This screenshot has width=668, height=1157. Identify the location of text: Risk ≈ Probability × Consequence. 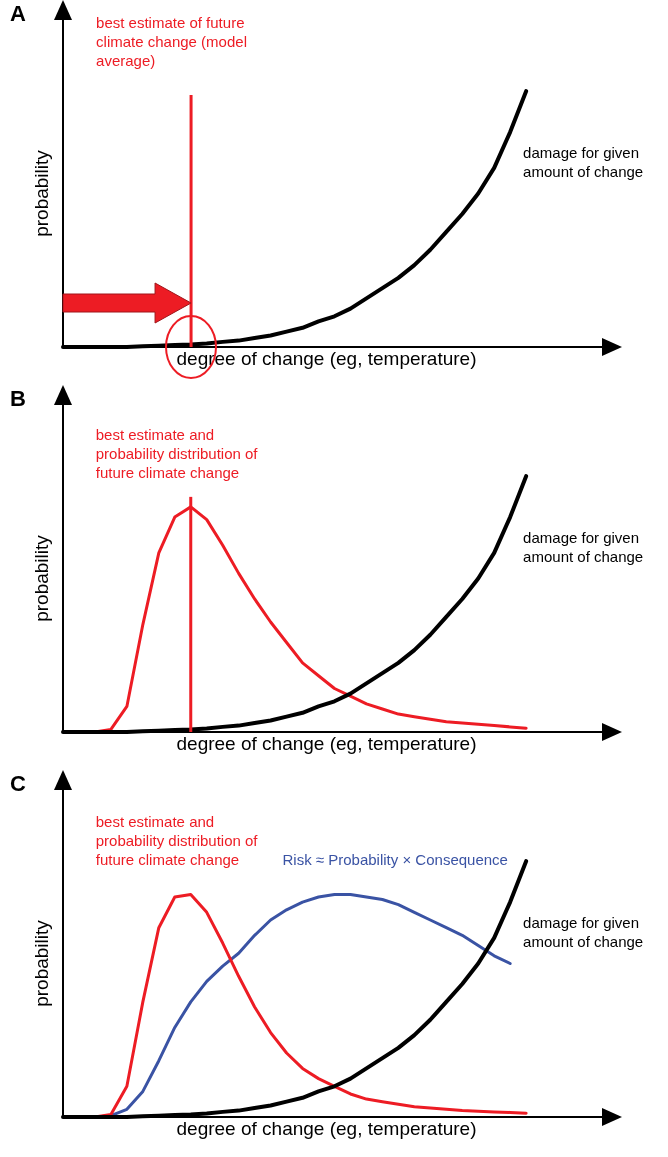
(395, 860).